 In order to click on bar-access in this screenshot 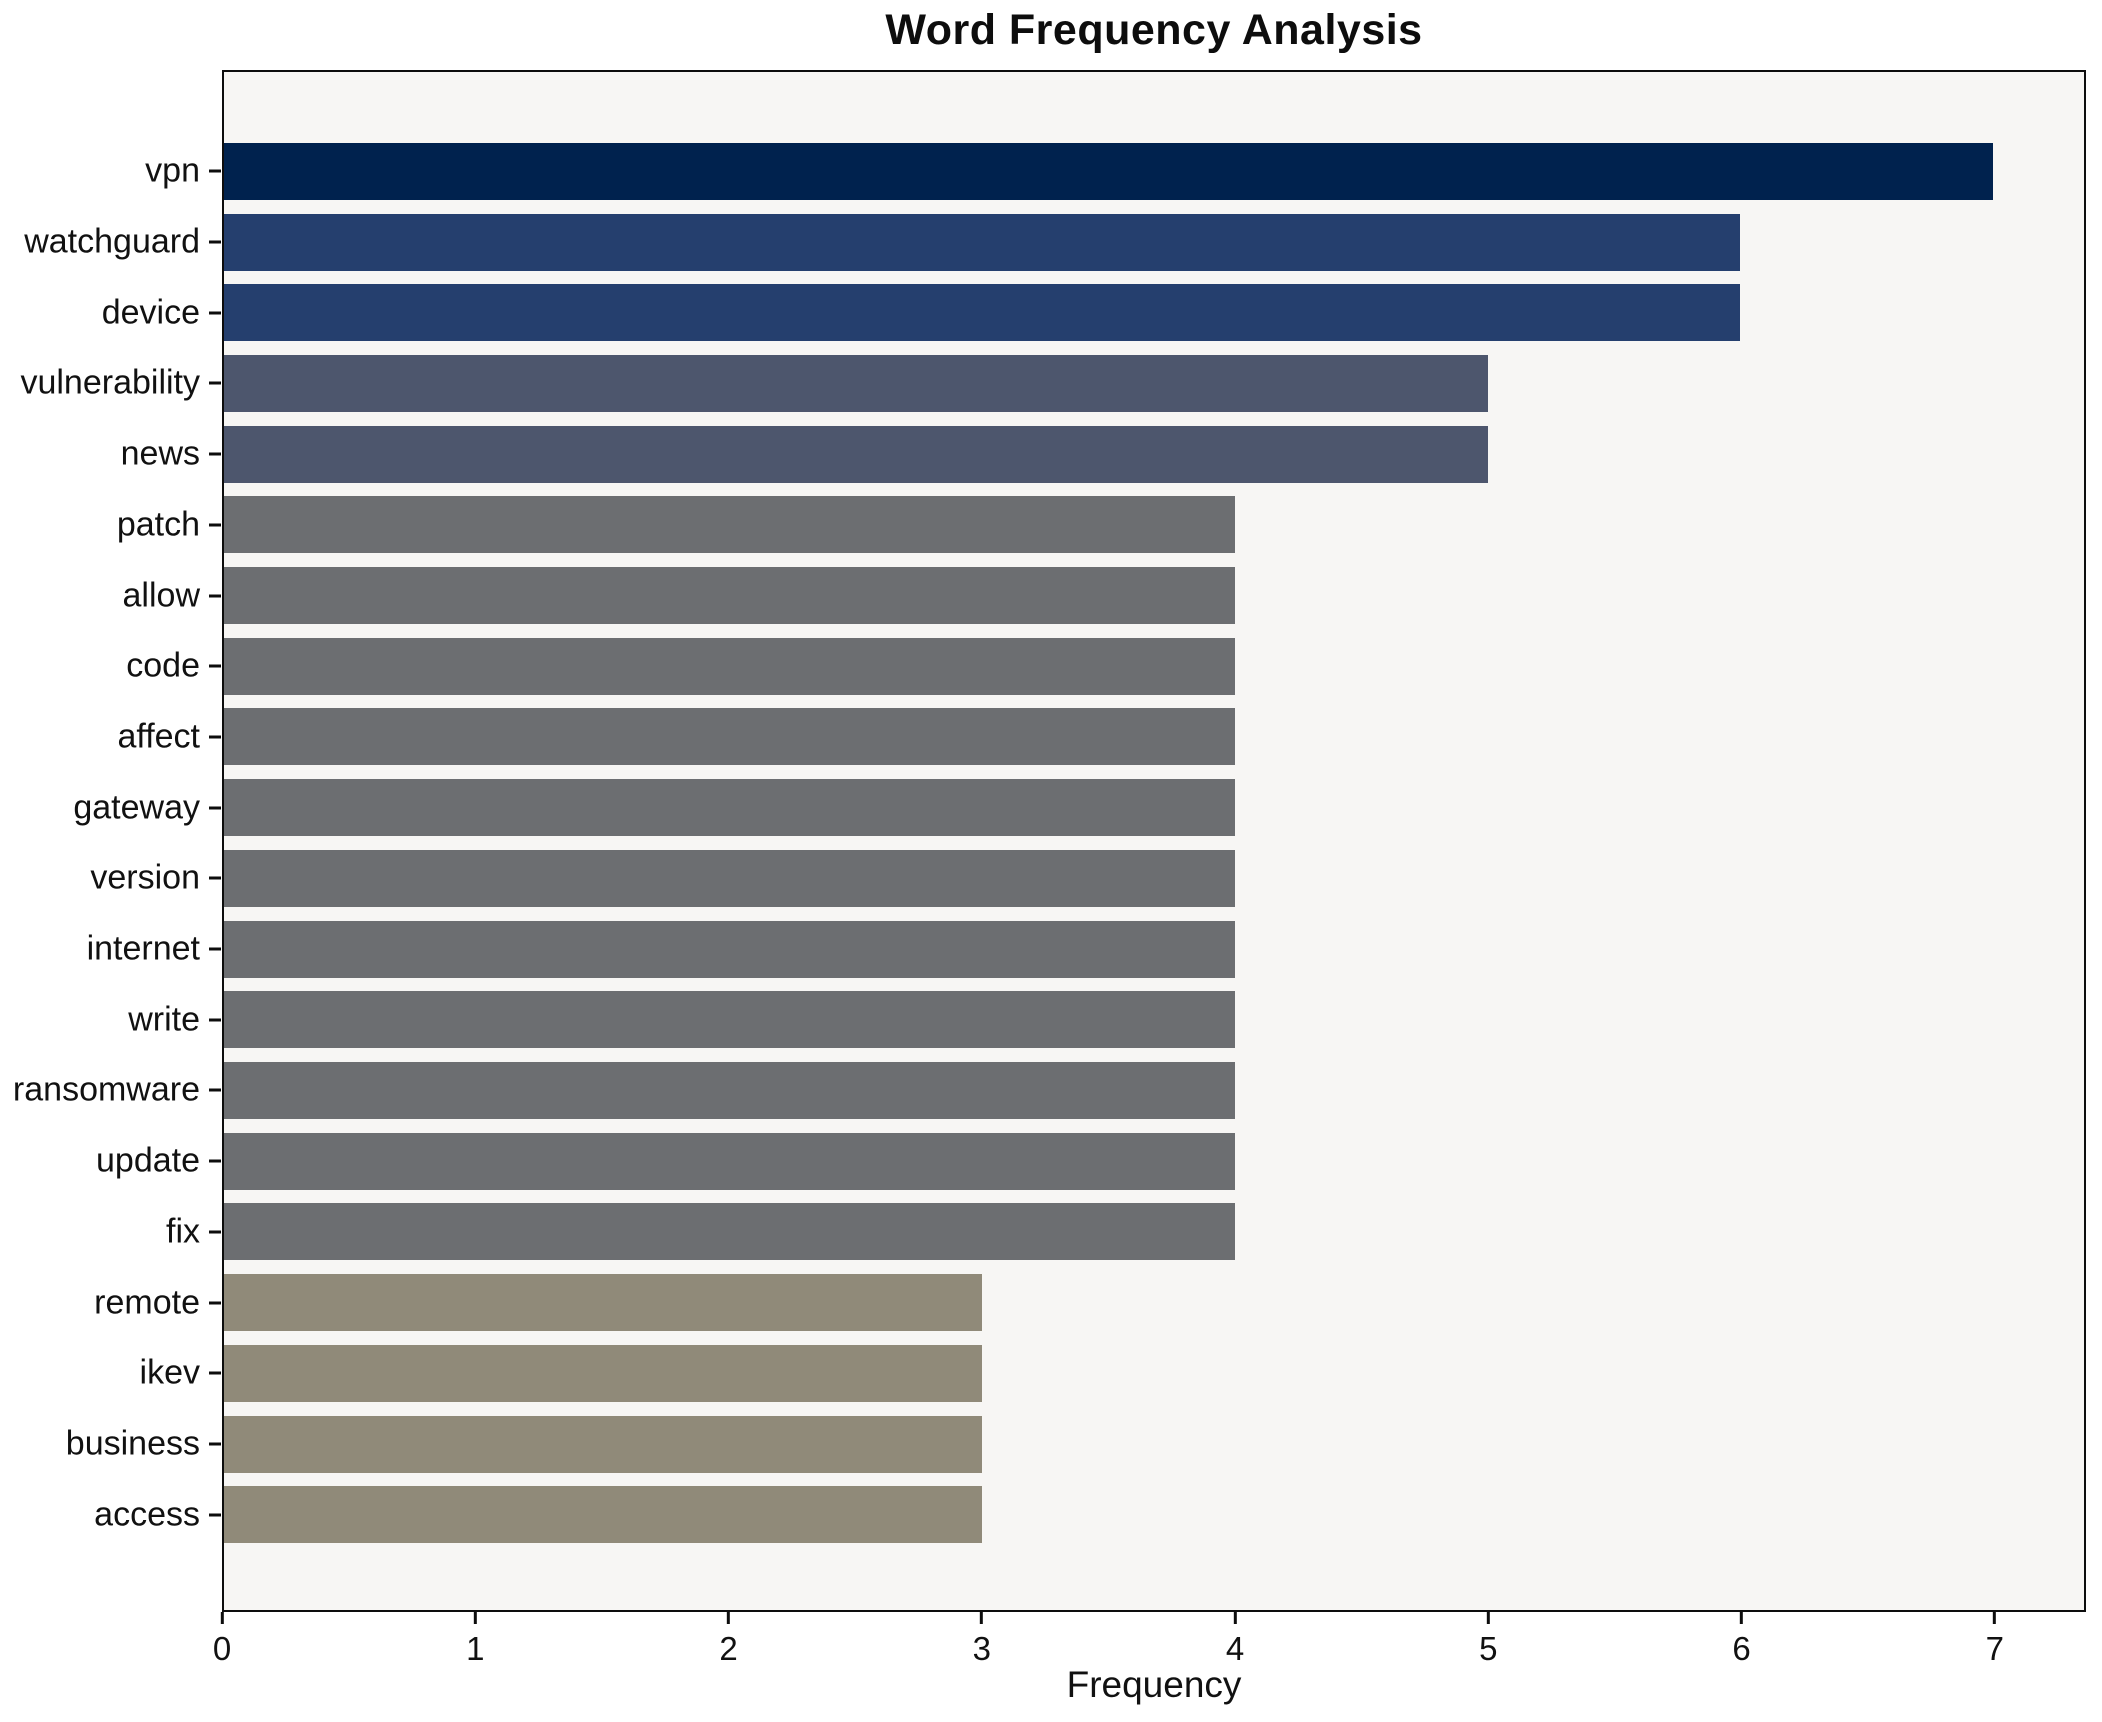, I will do `click(603, 1515)`.